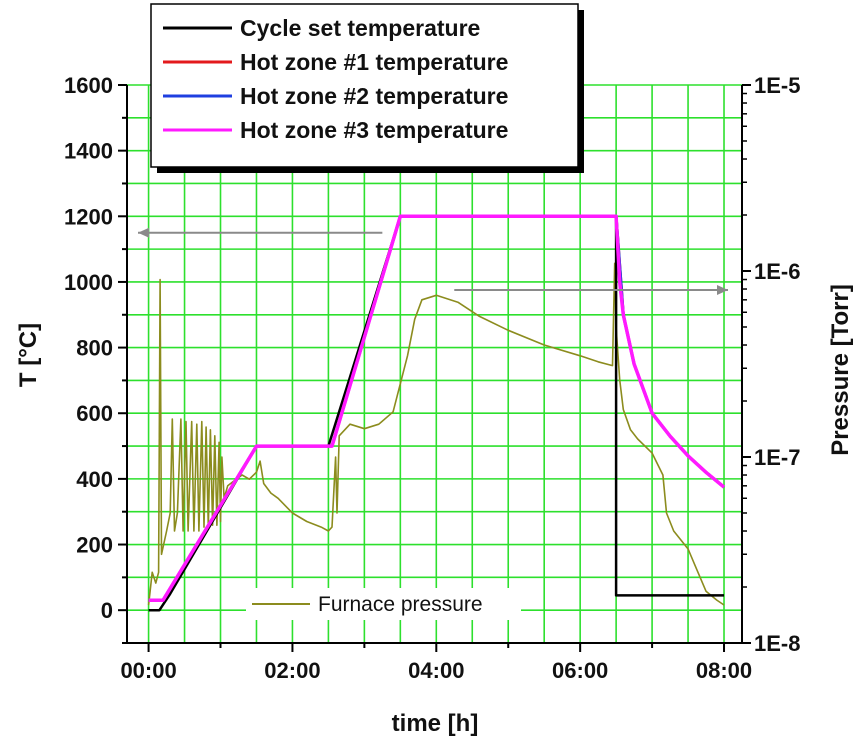  Describe the element at coordinates (88, 282) in the screenshot. I see `y-tick-label: 1000` at that location.